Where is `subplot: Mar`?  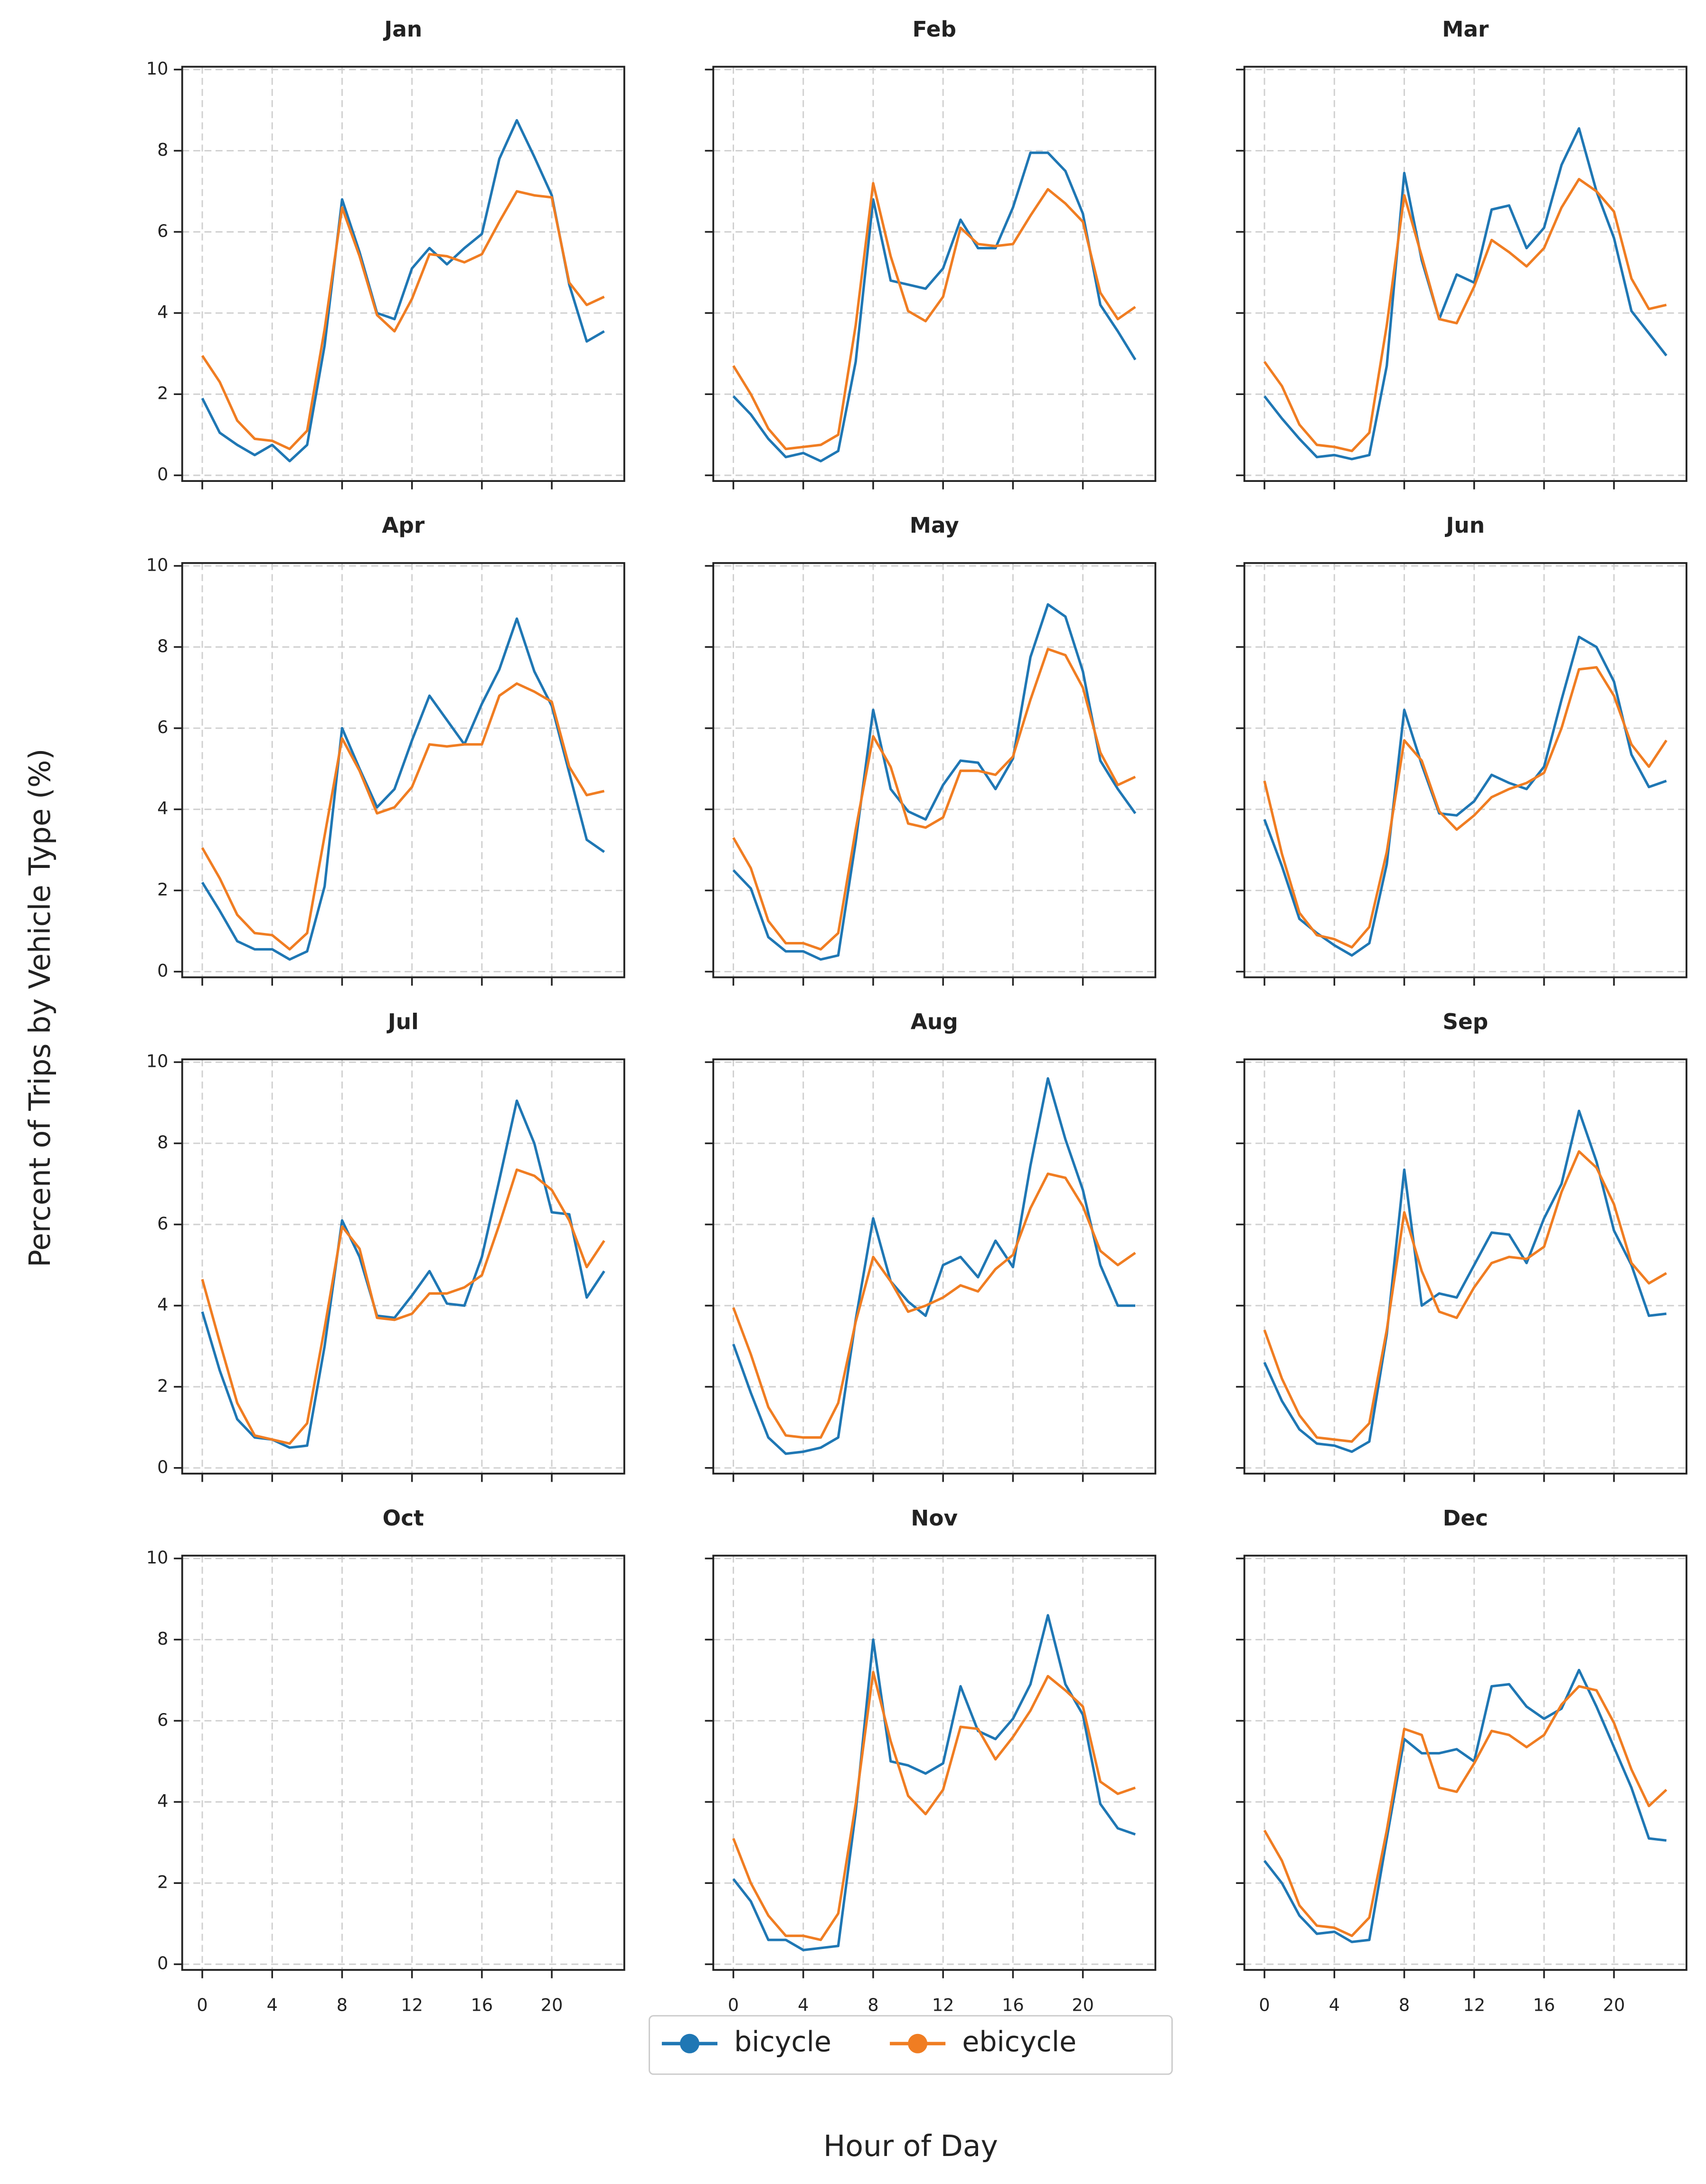 subplot: Mar is located at coordinates (1461, 254).